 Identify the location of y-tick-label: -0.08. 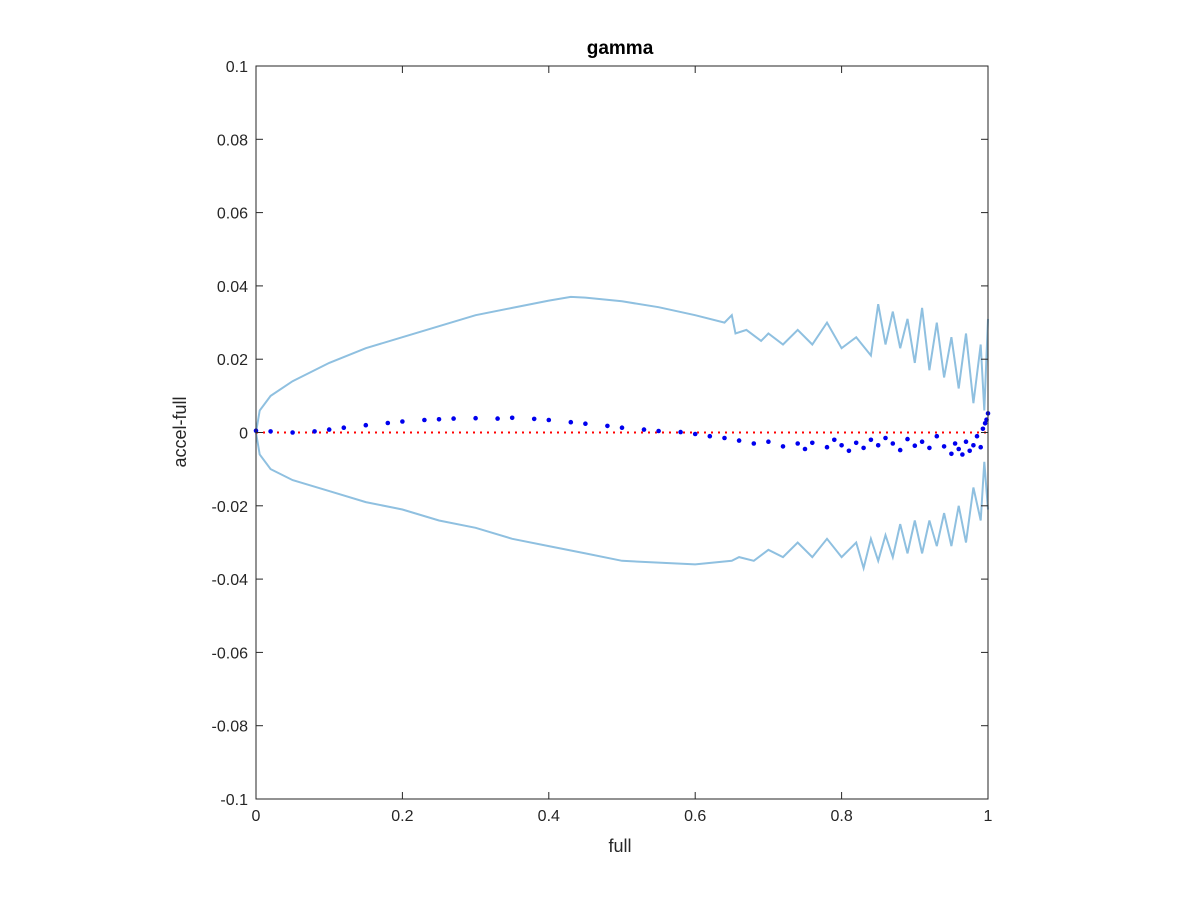
(230, 727).